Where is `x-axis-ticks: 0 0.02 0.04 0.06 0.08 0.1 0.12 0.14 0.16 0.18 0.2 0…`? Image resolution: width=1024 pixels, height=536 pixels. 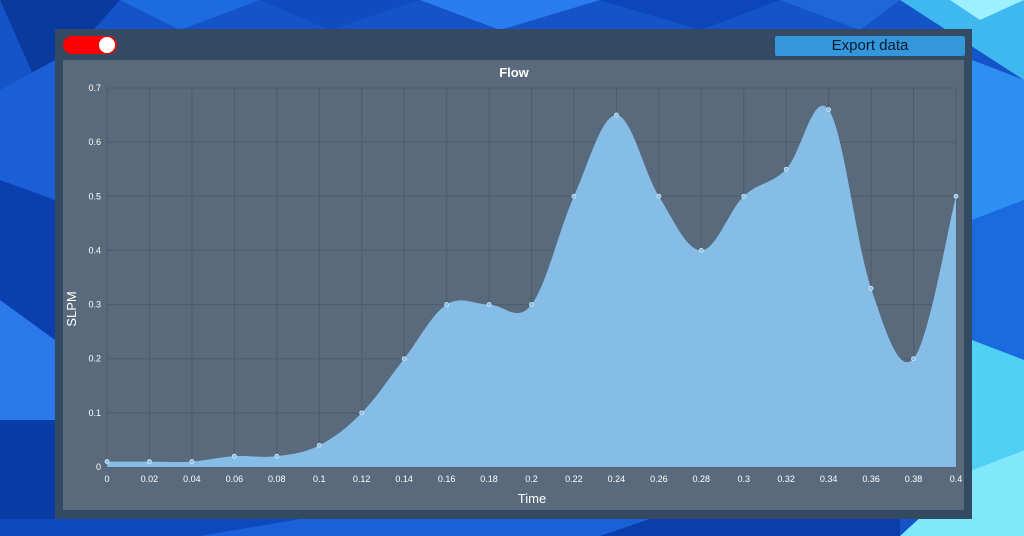
x-axis-ticks: 0 0.02 0.04 0.06 0.08 0.1 0.12 0.14 0.16 0.18 0.2 0… is located at coordinates (533, 479).